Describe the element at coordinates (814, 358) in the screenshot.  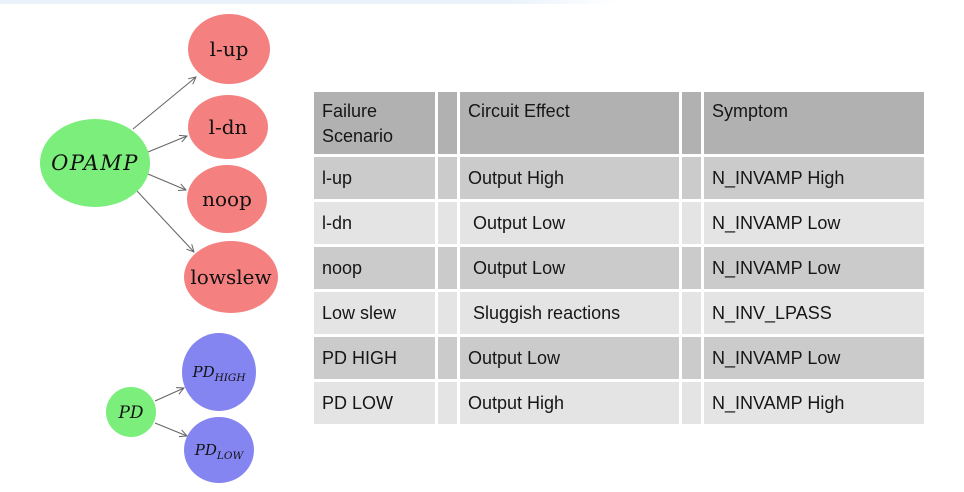
I see `cell-symptom-4: N_INVAMP Low` at that location.